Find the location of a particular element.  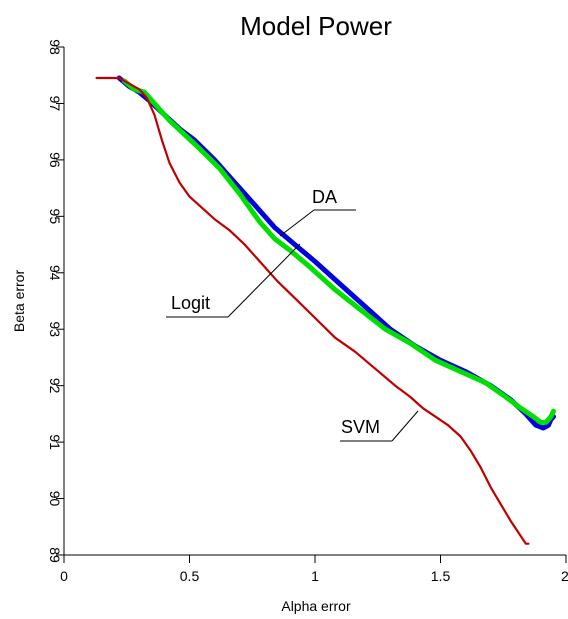

chart-title: Model Power is located at coordinates (316, 26).